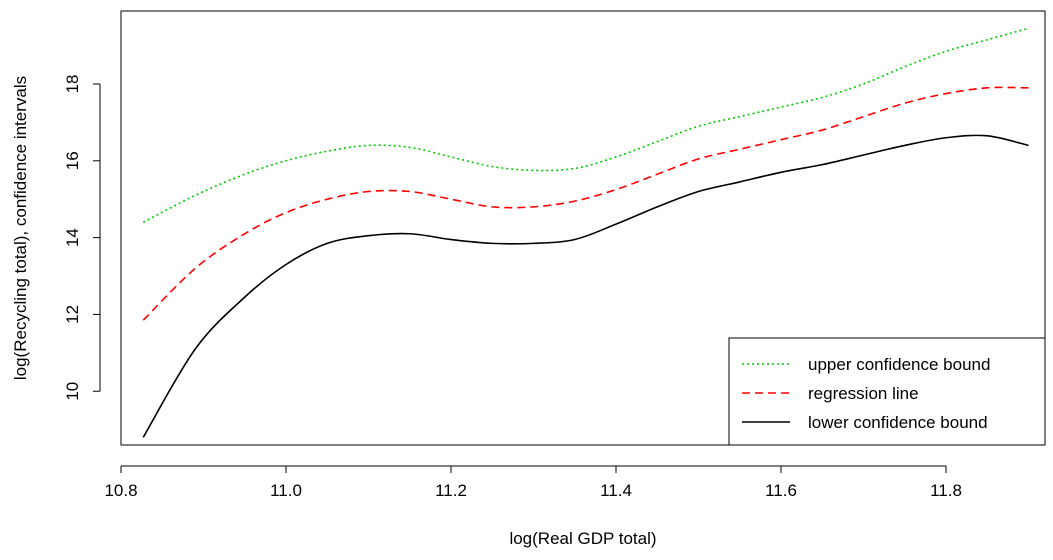 This screenshot has height=560, width=1053. What do you see at coordinates (781, 490) in the screenshot?
I see `x-tick-label: 11.6` at bounding box center [781, 490].